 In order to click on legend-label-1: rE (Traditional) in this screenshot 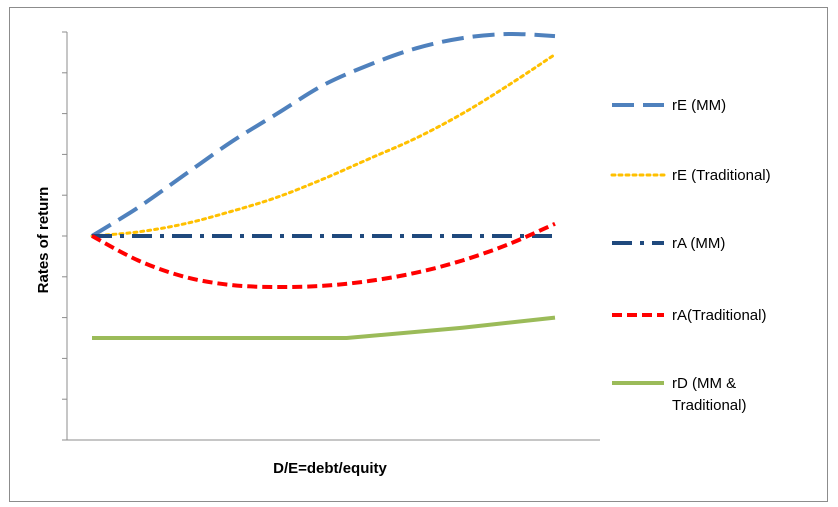, I will do `click(721, 175)`.